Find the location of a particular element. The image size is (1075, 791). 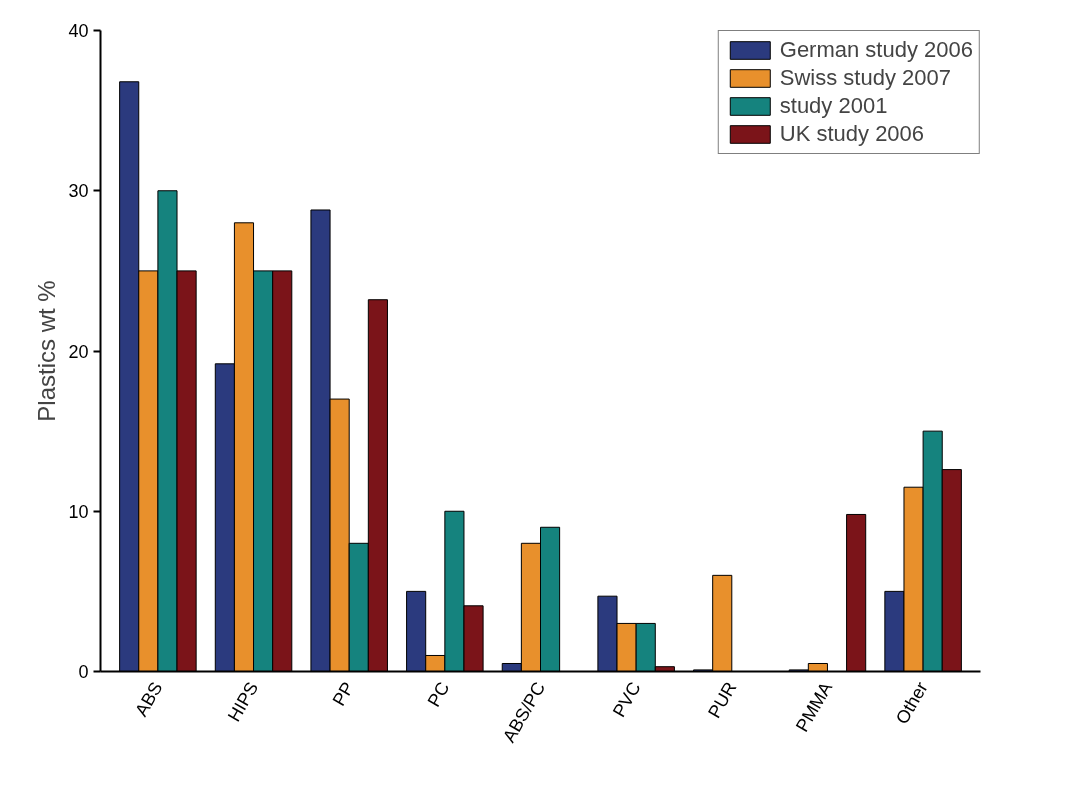

legend-label: German study 2006 is located at coordinates (876, 50).